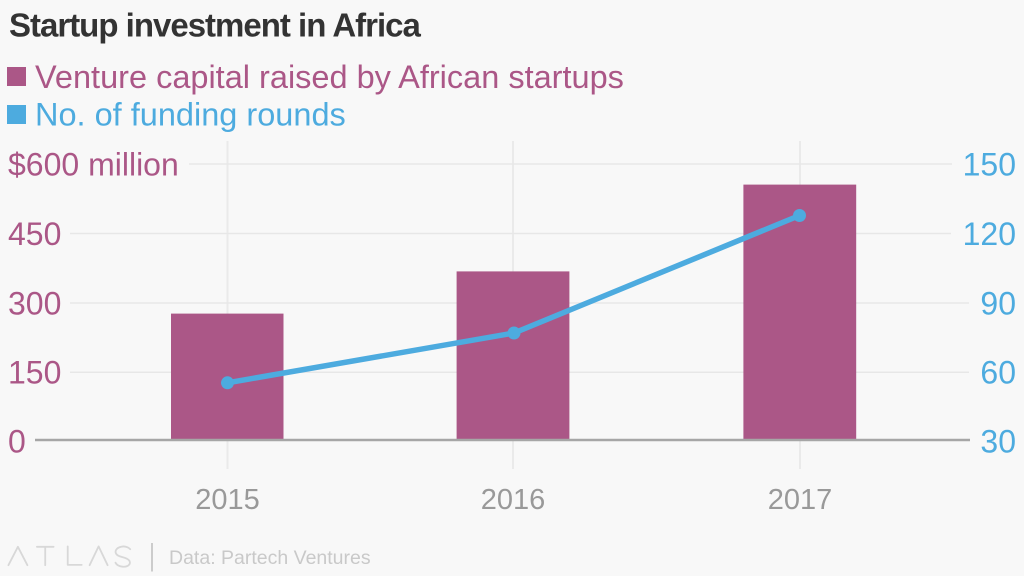 Image resolution: width=1024 pixels, height=576 pixels. I want to click on svg-text: $600 million, so click(93, 165).